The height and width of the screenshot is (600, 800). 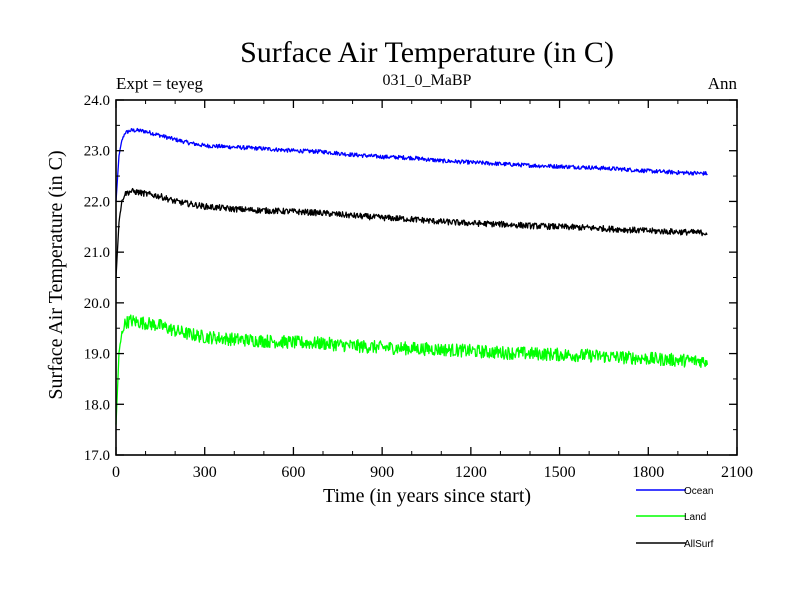 What do you see at coordinates (97, 355) in the screenshot?
I see `y-tick-label: 19.0` at bounding box center [97, 355].